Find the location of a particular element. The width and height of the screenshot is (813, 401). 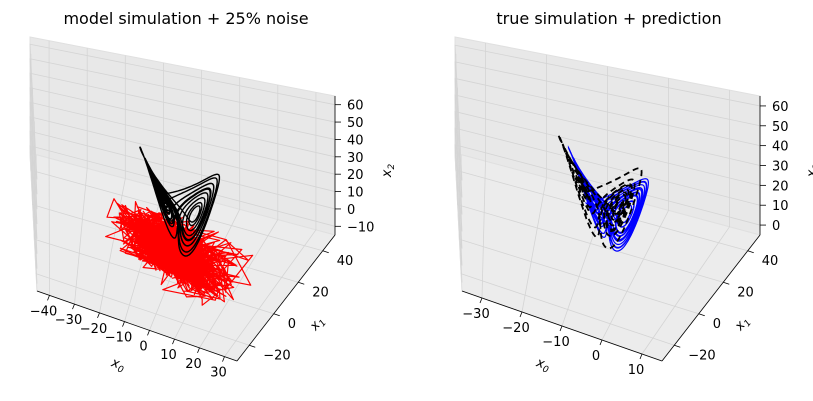

z-tick-label: −10 is located at coordinates (360, 227).